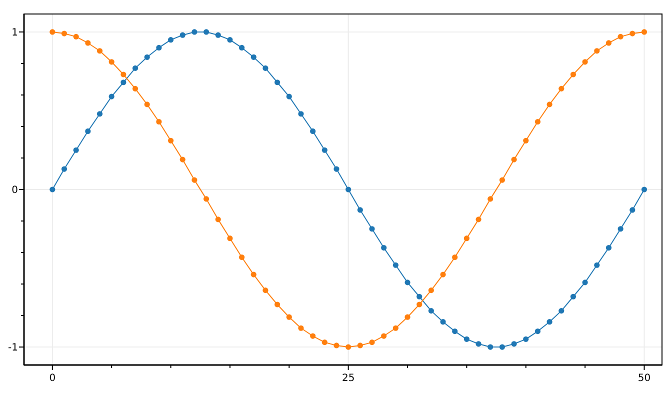  I want to click on x-tick-label: 50, so click(644, 378).